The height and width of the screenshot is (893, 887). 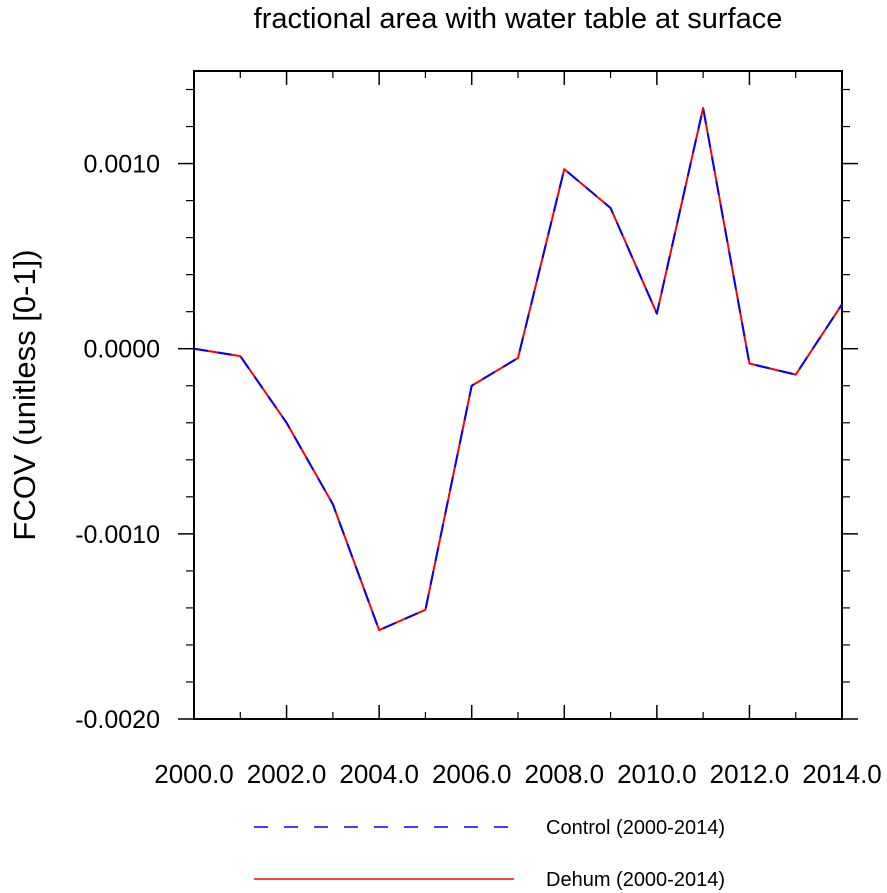 What do you see at coordinates (750, 774) in the screenshot?
I see `x-tick-label: 2012.0` at bounding box center [750, 774].